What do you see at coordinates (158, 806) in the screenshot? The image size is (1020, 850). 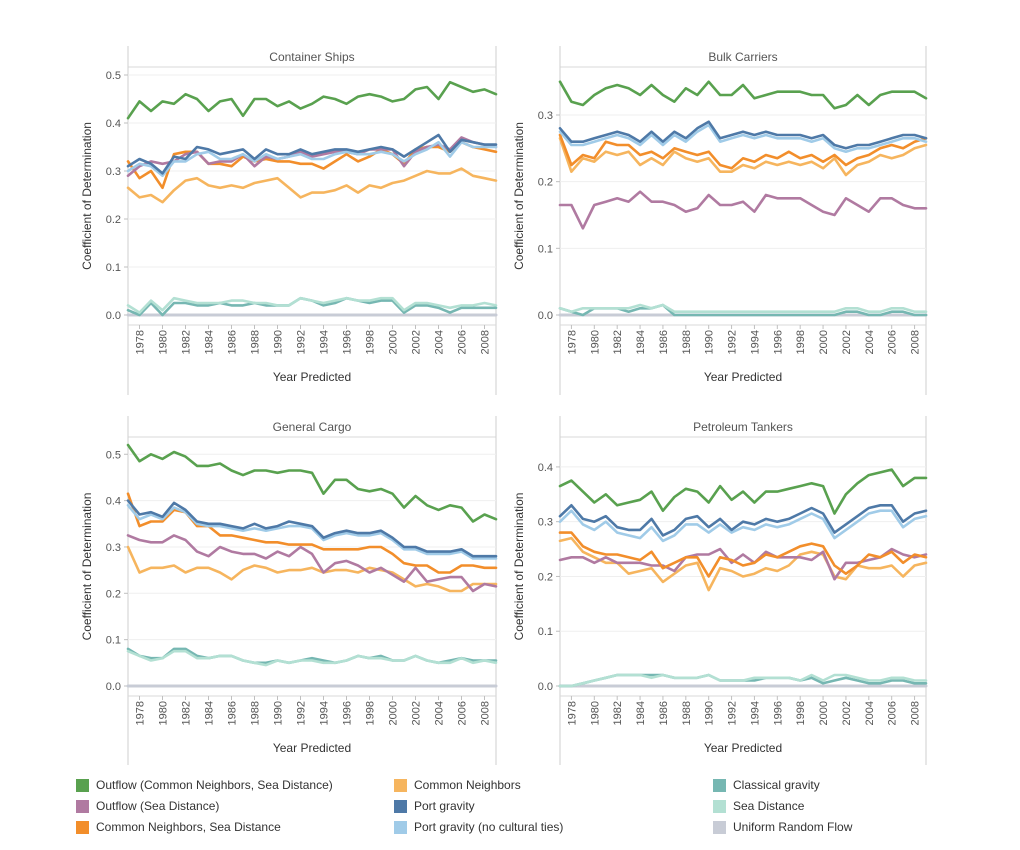 I see `legend-label: Outflow (Sea Distance)` at bounding box center [158, 806].